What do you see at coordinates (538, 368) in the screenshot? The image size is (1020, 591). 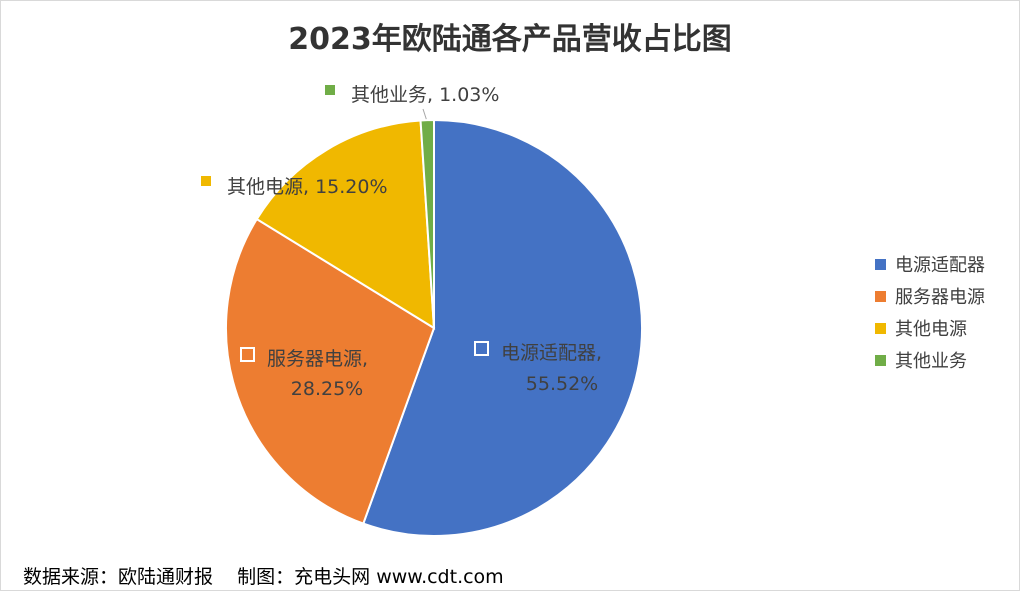 I see `data-label-power-adapter: 电源适配器, 55.52%` at bounding box center [538, 368].